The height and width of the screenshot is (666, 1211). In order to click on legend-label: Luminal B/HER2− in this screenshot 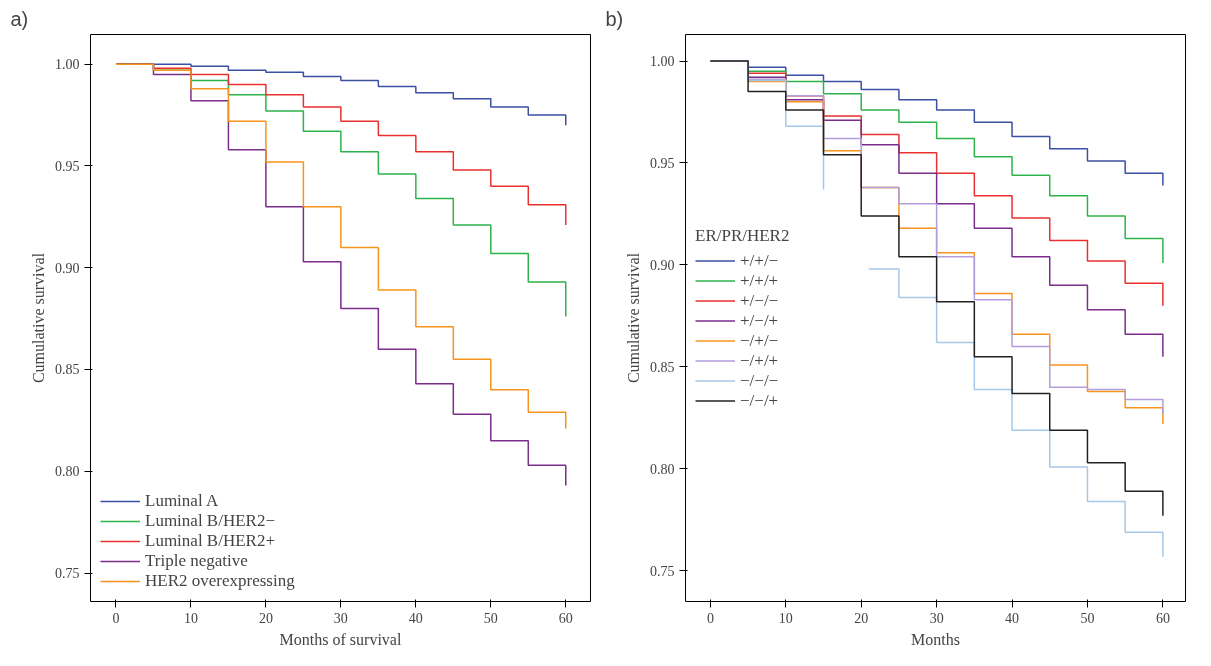, I will do `click(210, 521)`.